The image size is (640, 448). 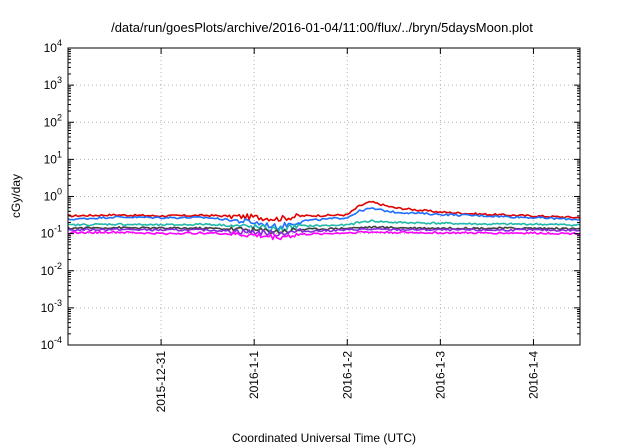 I want to click on x-tick-label: 2016-1-1, so click(x=254, y=375).